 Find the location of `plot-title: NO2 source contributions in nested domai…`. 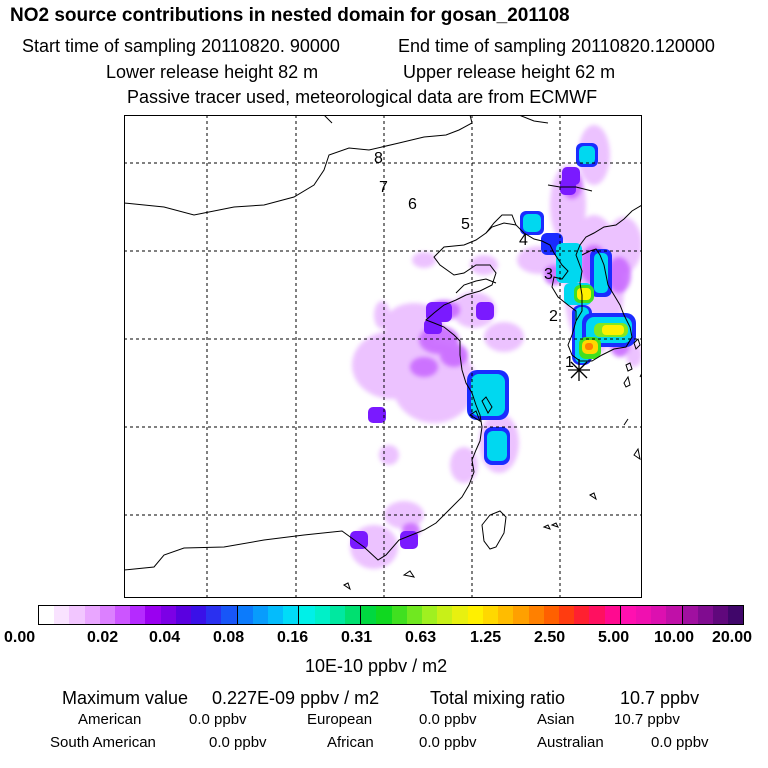

plot-title: NO2 source contributions in nested domai… is located at coordinates (290, 15).